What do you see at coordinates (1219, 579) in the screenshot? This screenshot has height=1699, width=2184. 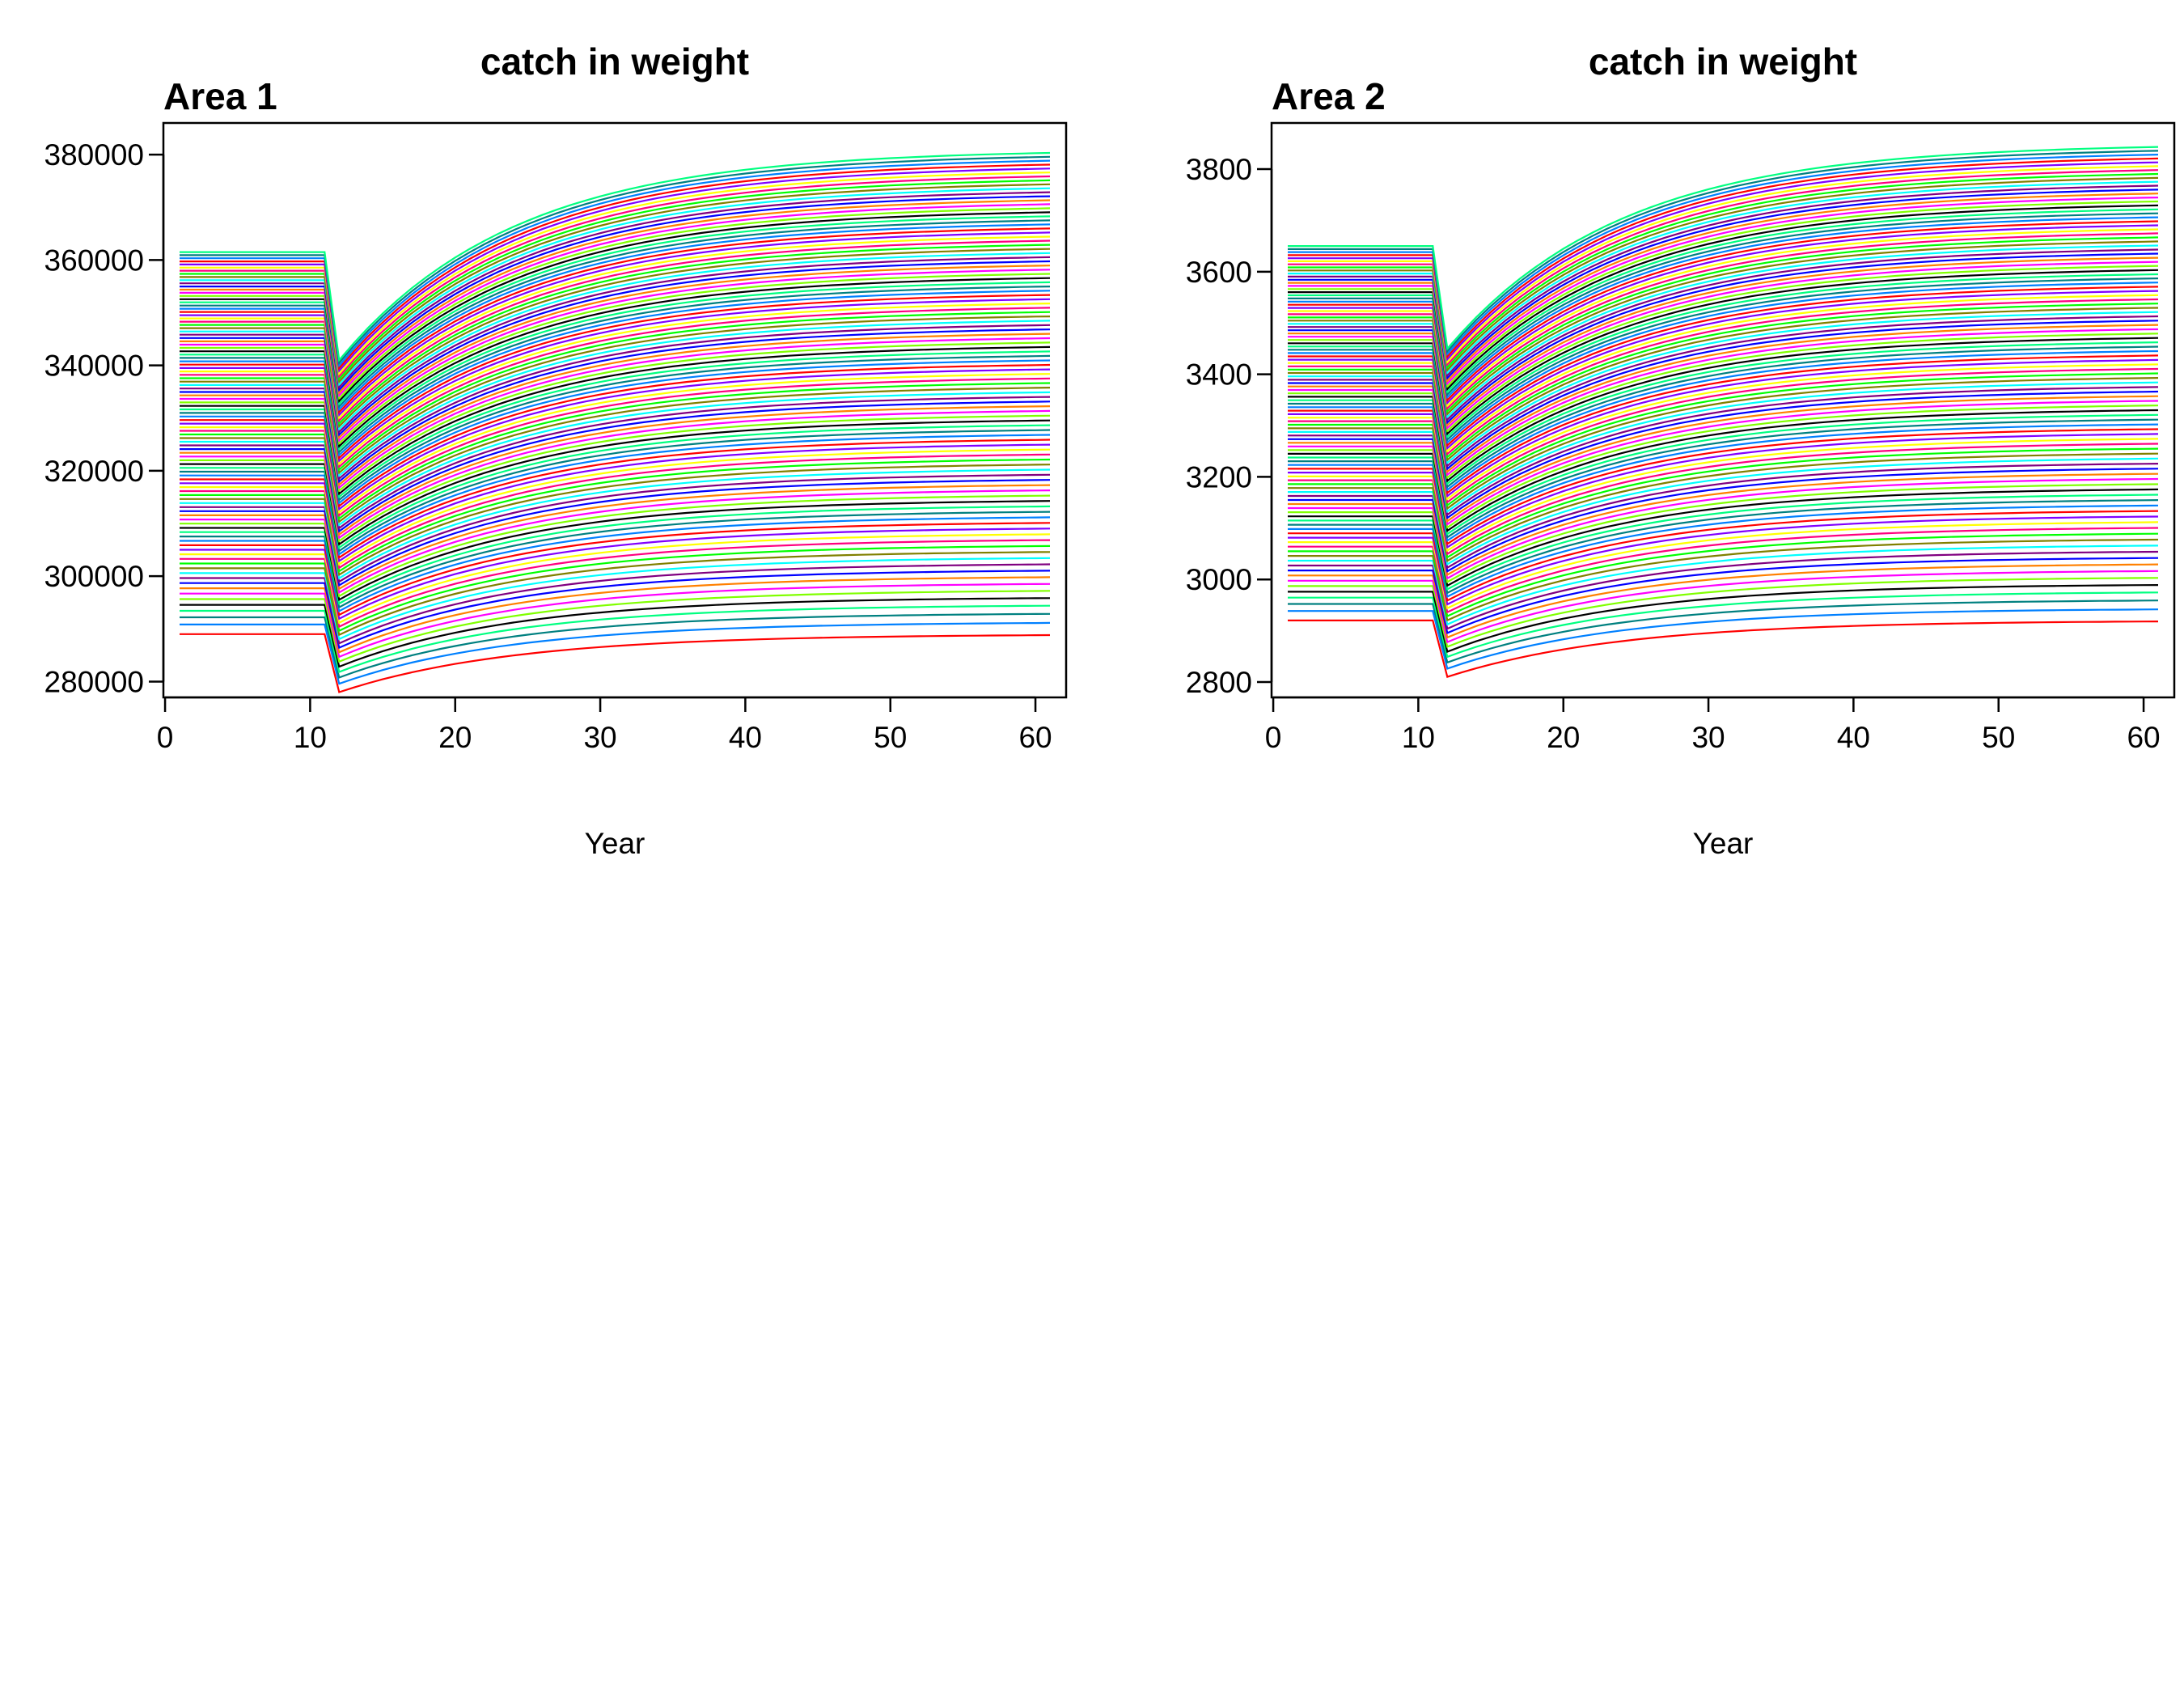 I see `y-tick-label: 3000` at bounding box center [1219, 579].